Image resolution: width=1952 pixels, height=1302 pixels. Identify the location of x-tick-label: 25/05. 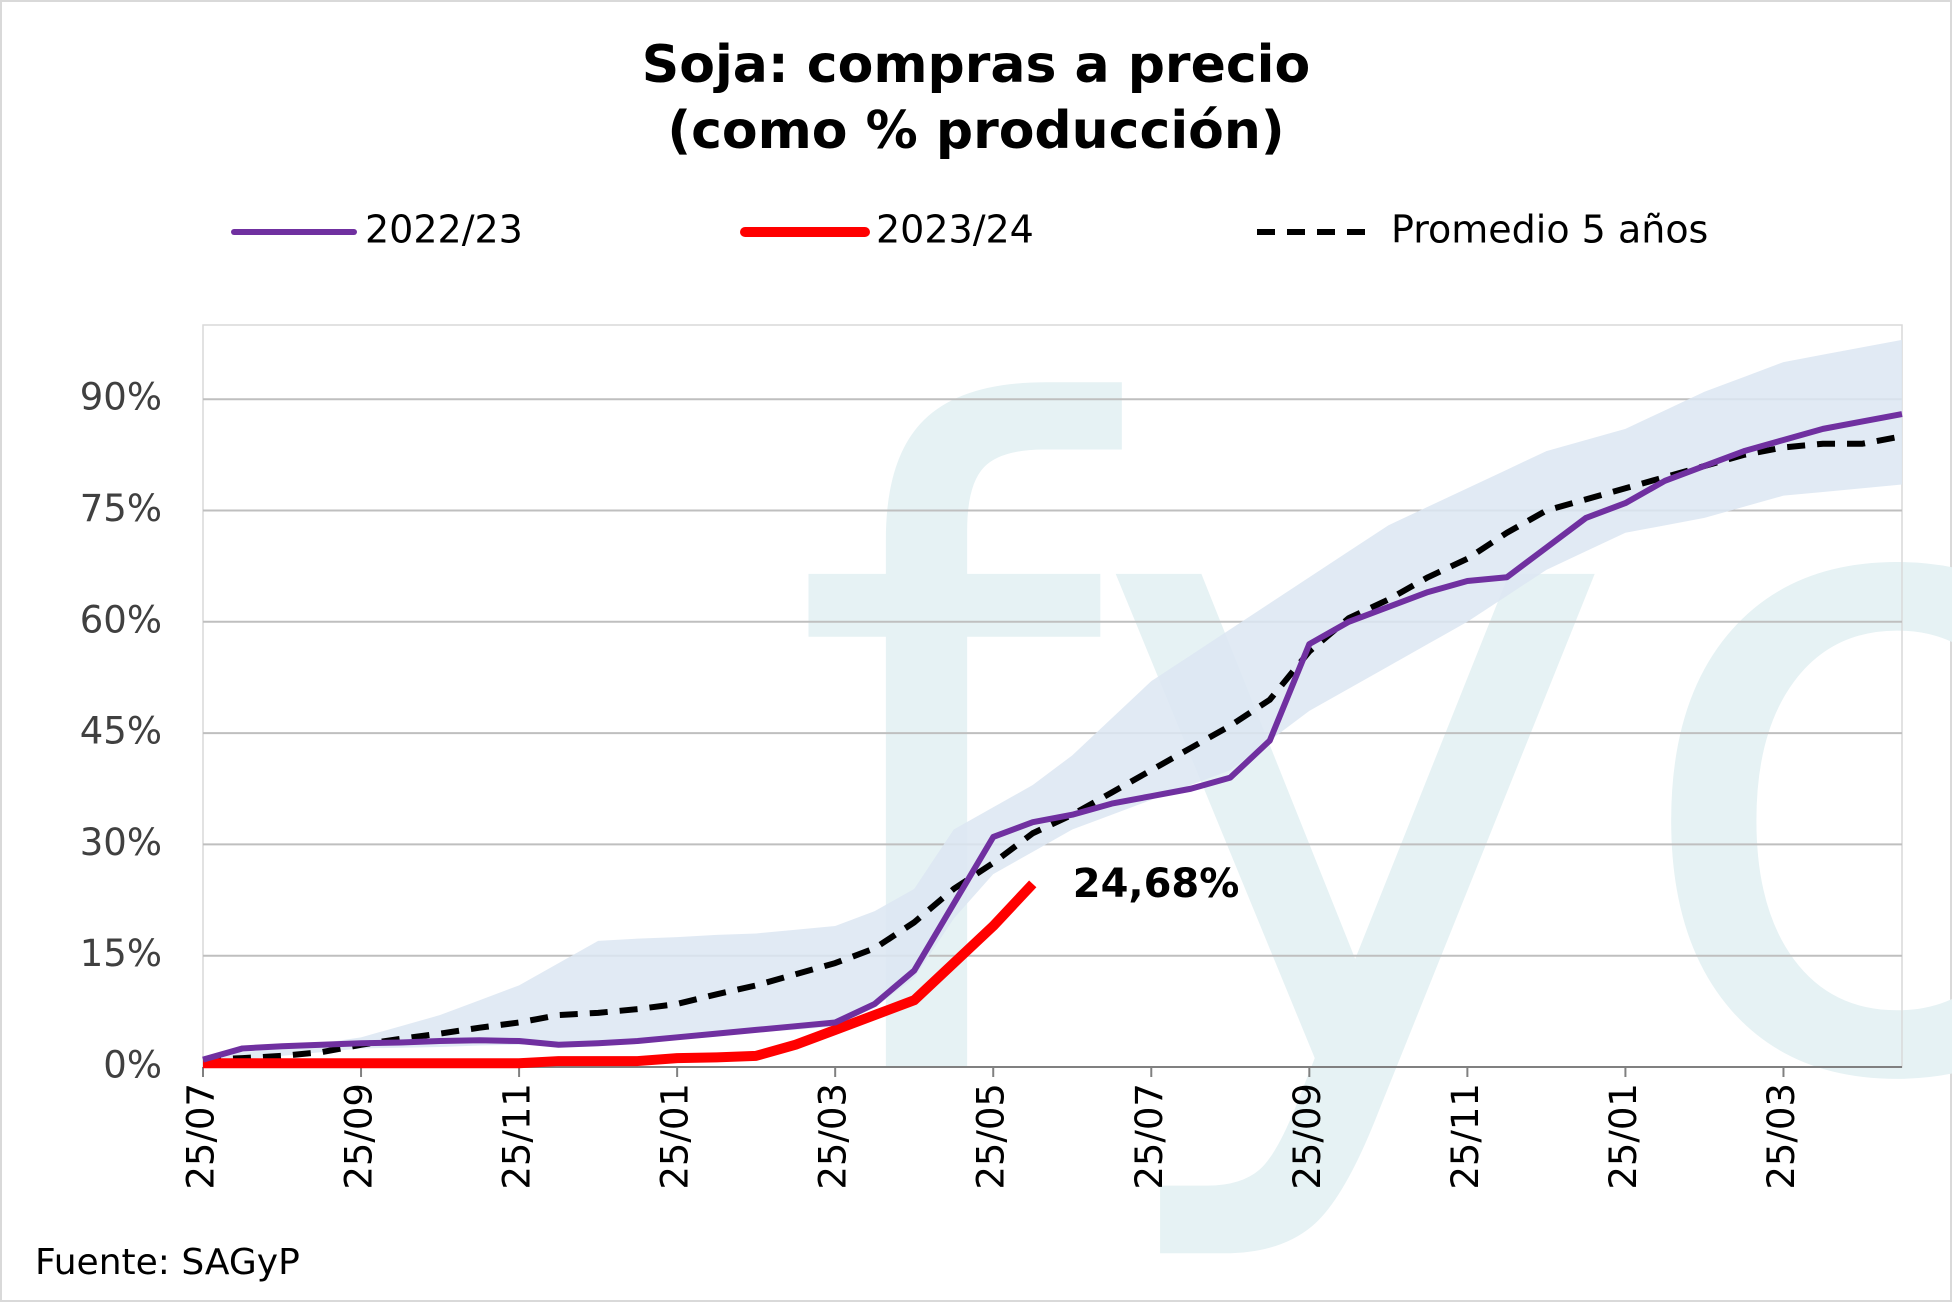
(991, 1136).